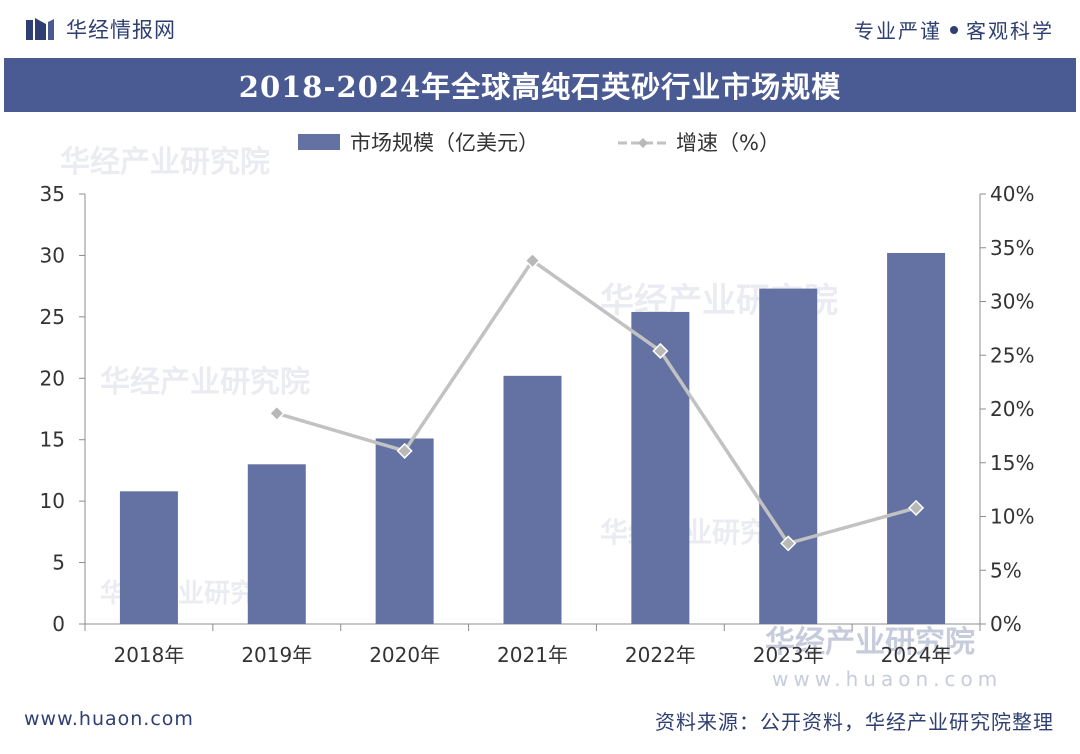 Image resolution: width=1080 pixels, height=754 pixels. What do you see at coordinates (40, 29) in the screenshot?
I see `huajing-logo-icon` at bounding box center [40, 29].